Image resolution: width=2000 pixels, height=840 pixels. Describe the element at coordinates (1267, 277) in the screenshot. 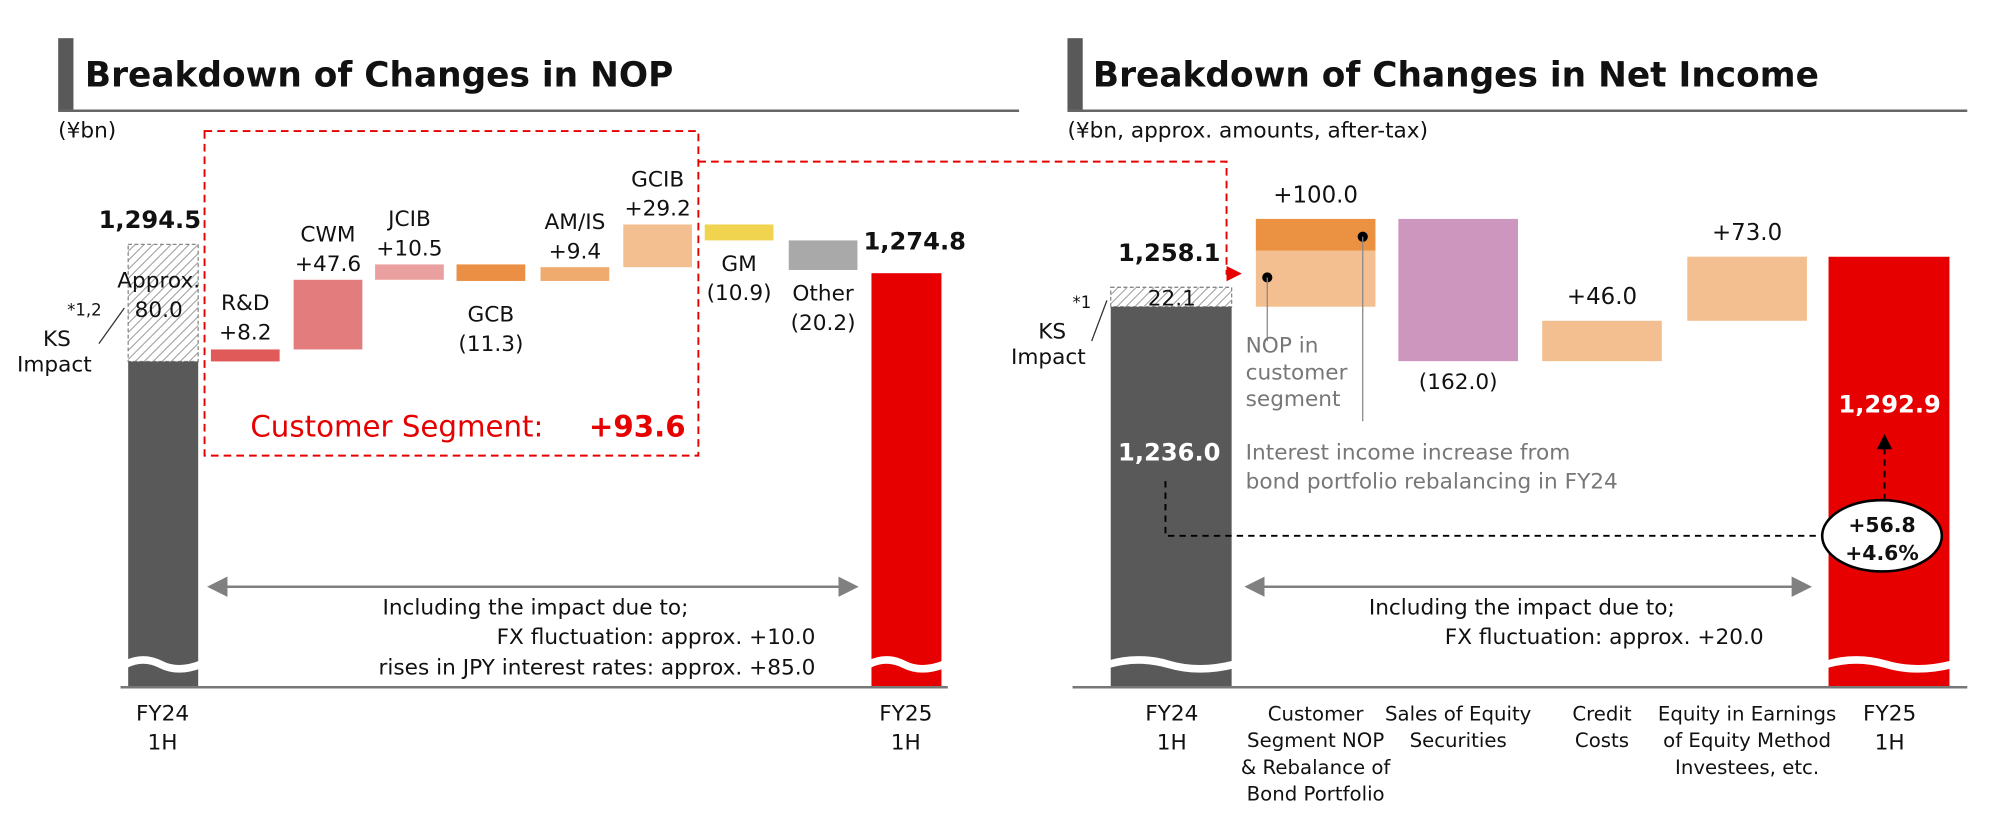

I see `callout-dot` at that location.